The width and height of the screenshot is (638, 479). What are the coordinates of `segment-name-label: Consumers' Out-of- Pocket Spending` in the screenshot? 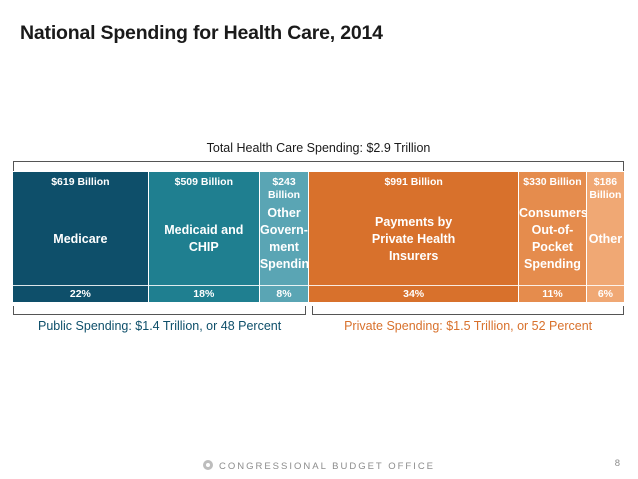 It's located at (553, 238).